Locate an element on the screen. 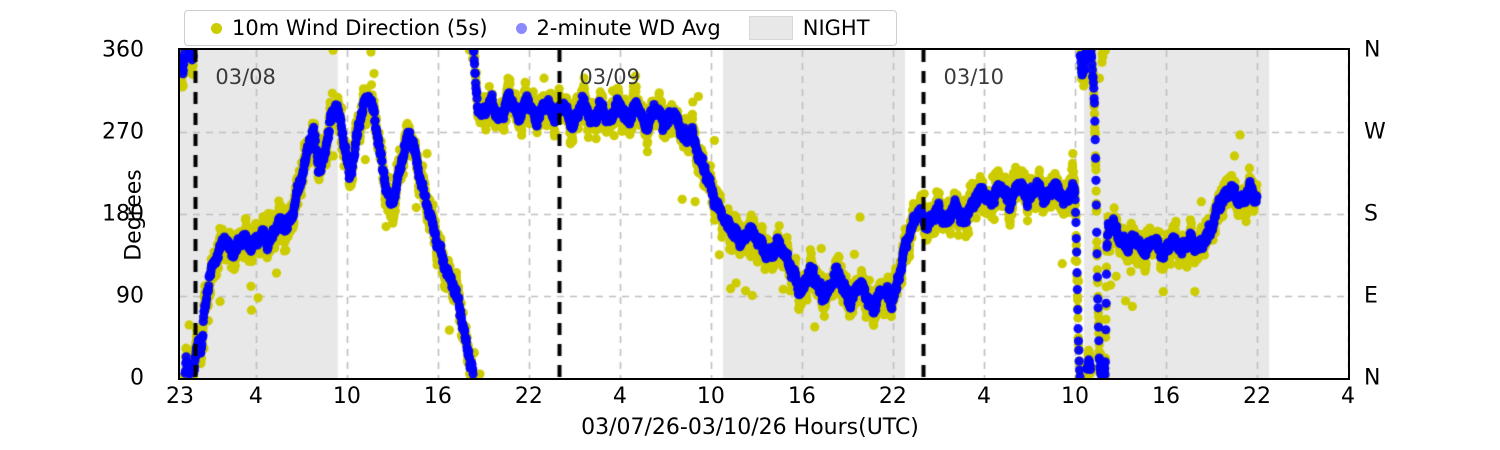  day-label: 03/10 is located at coordinates (973, 77).